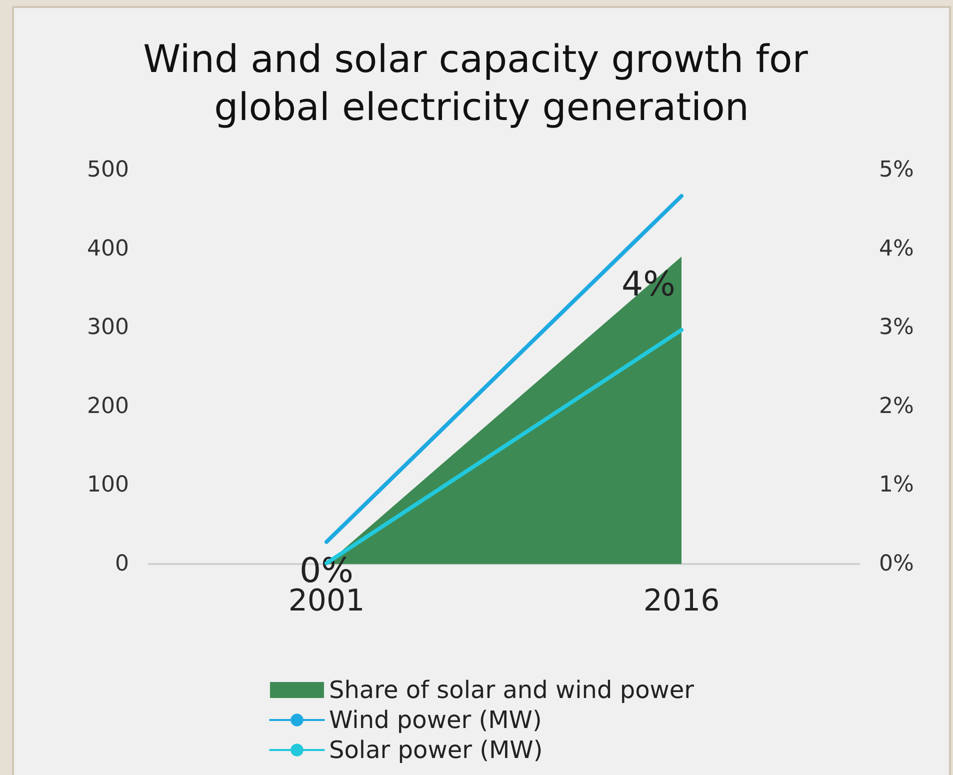  What do you see at coordinates (896, 327) in the screenshot?
I see `y2-tick-label: 3%` at bounding box center [896, 327].